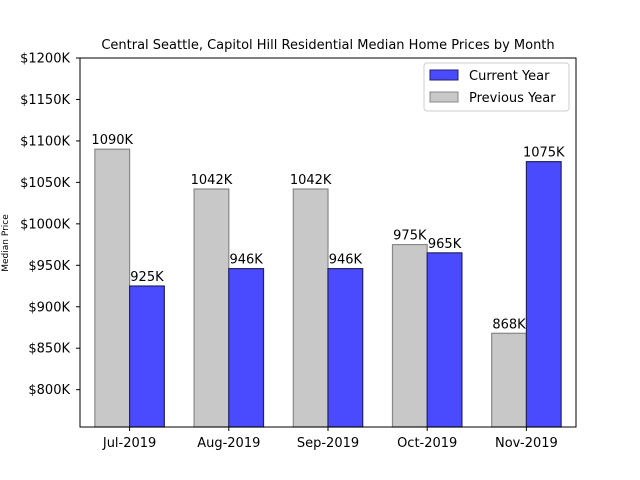  What do you see at coordinates (49, 307) in the screenshot?
I see `y-tick-label: $900K` at bounding box center [49, 307].